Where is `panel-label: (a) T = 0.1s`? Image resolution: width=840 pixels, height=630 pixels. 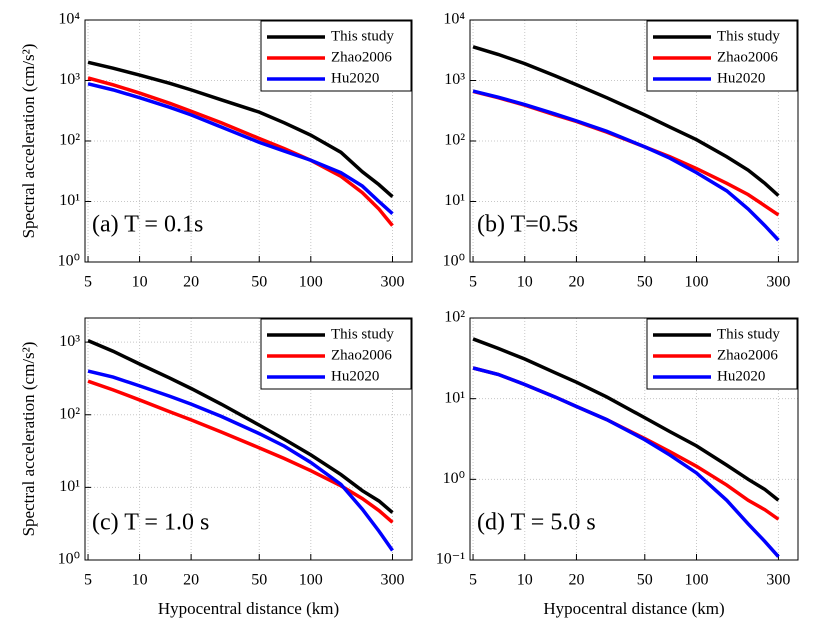
panel-label: (a) T = 0.1s is located at coordinates (147, 225).